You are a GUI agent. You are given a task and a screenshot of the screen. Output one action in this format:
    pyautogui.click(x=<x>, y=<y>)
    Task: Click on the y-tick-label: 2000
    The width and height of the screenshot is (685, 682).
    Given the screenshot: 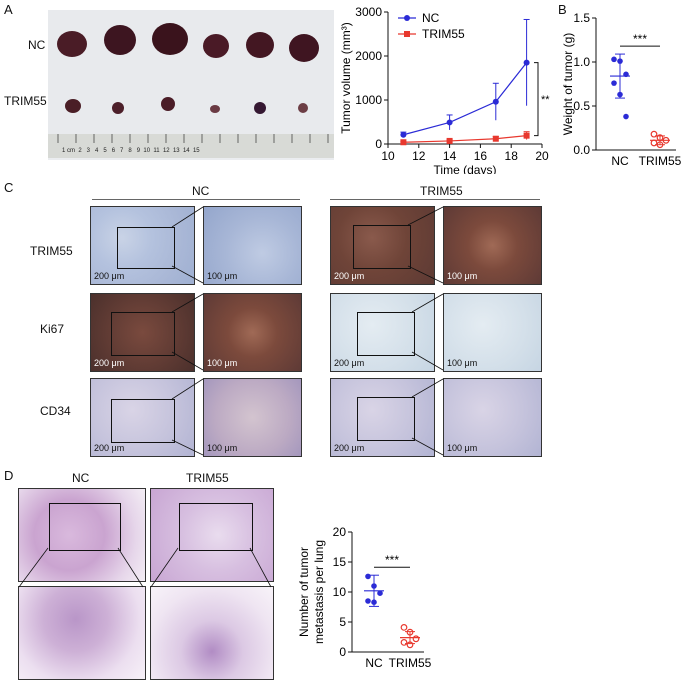 What is the action you would take?
    pyautogui.click(x=368, y=56)
    